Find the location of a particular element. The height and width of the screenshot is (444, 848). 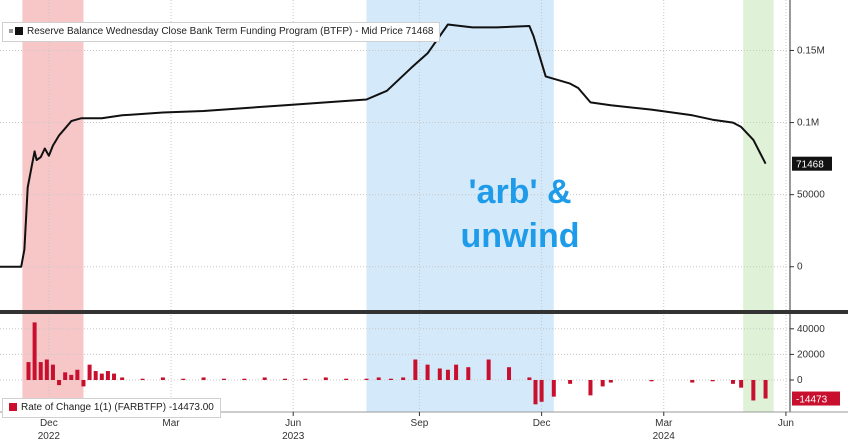

x-tick-year-0: 2022 is located at coordinates (49, 436).